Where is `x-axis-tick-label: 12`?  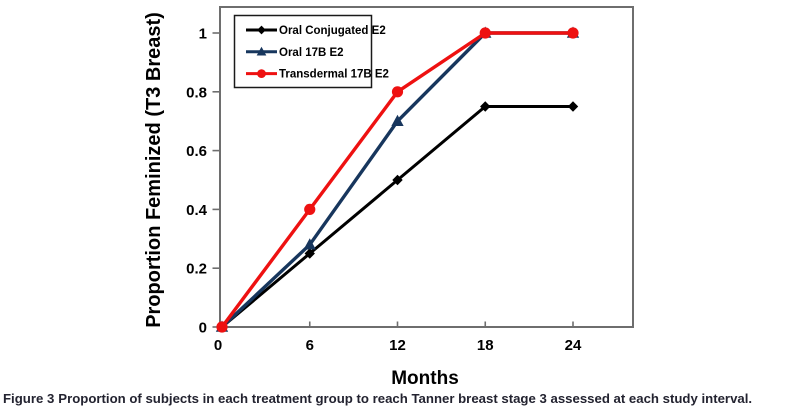 x-axis-tick-label: 12 is located at coordinates (397, 345).